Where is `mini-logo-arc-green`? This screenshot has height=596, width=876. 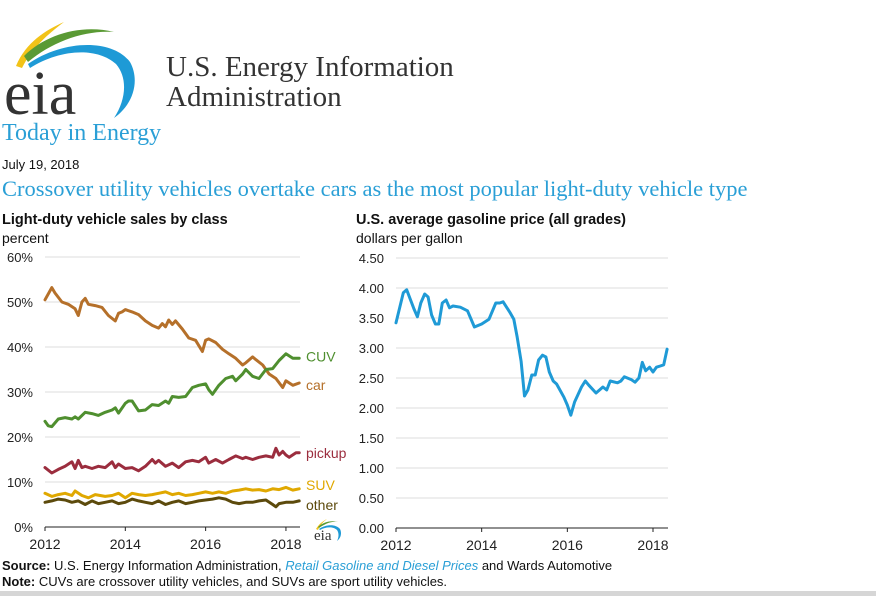
mini-logo-arc-green is located at coordinates (328, 524).